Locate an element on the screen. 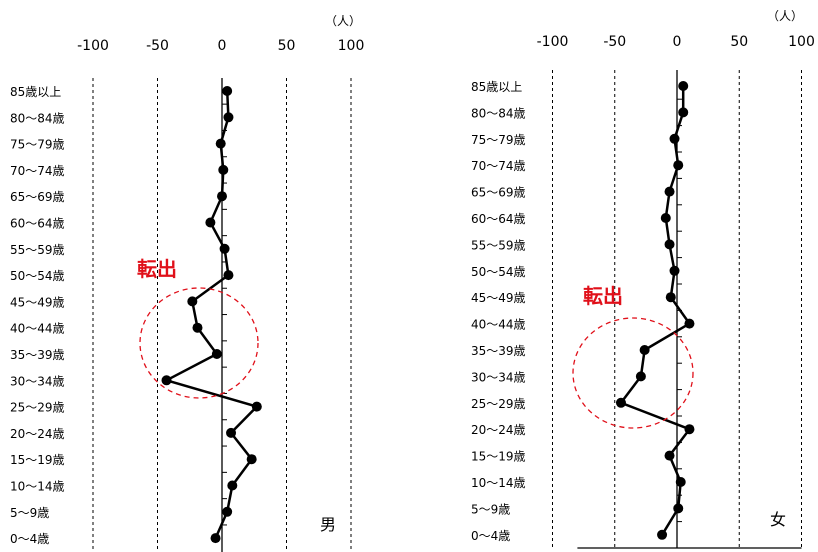 The width and height of the screenshot is (818, 552). gender-label: 女 is located at coordinates (778, 519).